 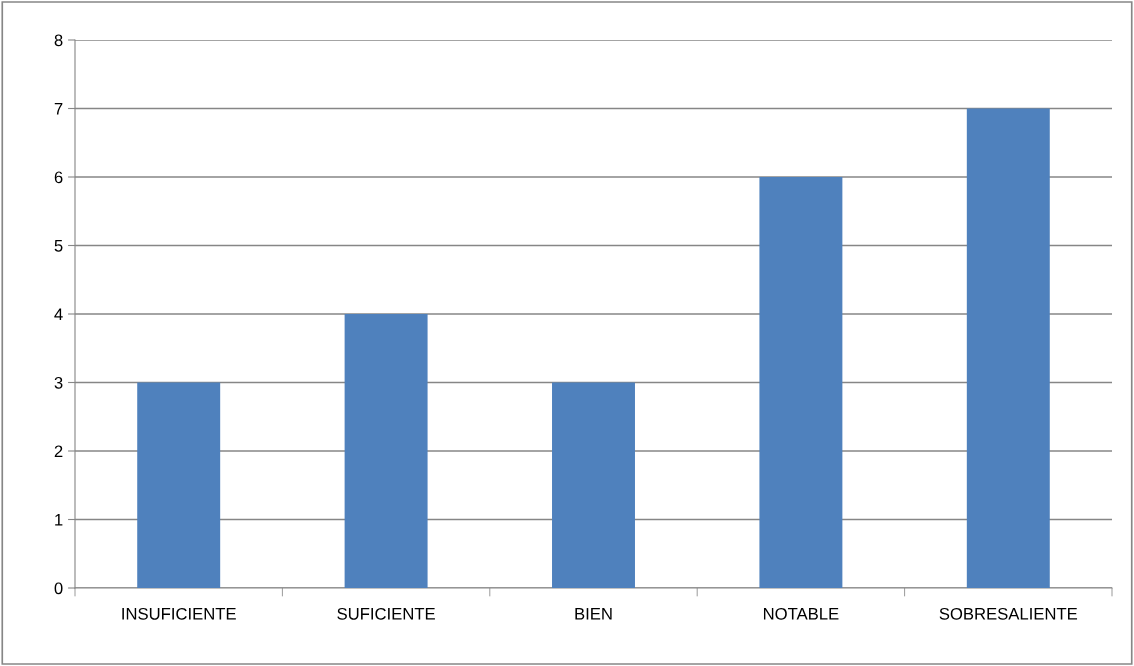 What do you see at coordinates (58, 314) in the screenshot?
I see `y-tick-label: 4` at bounding box center [58, 314].